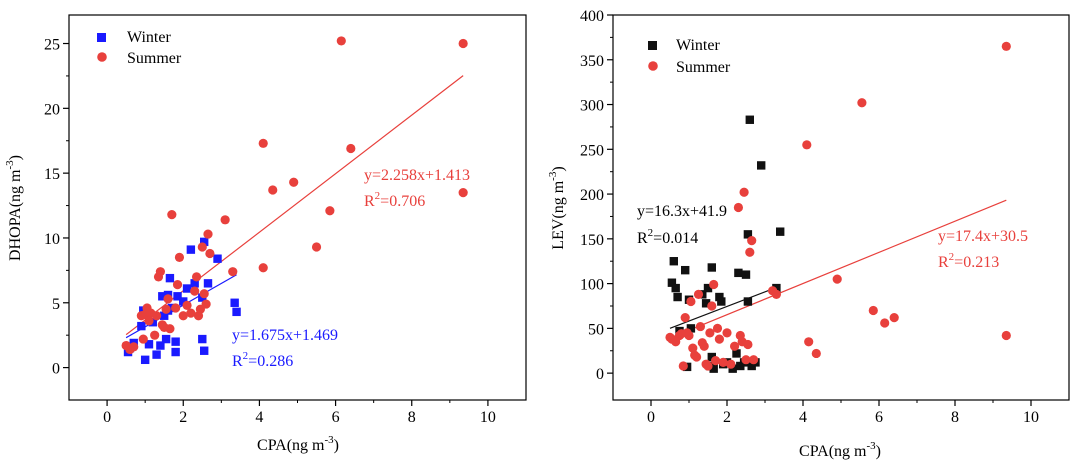 Image resolution: width=1073 pixels, height=466 pixels. What do you see at coordinates (838, 269) in the screenshot?
I see `summer-fit-line` at bounding box center [838, 269].